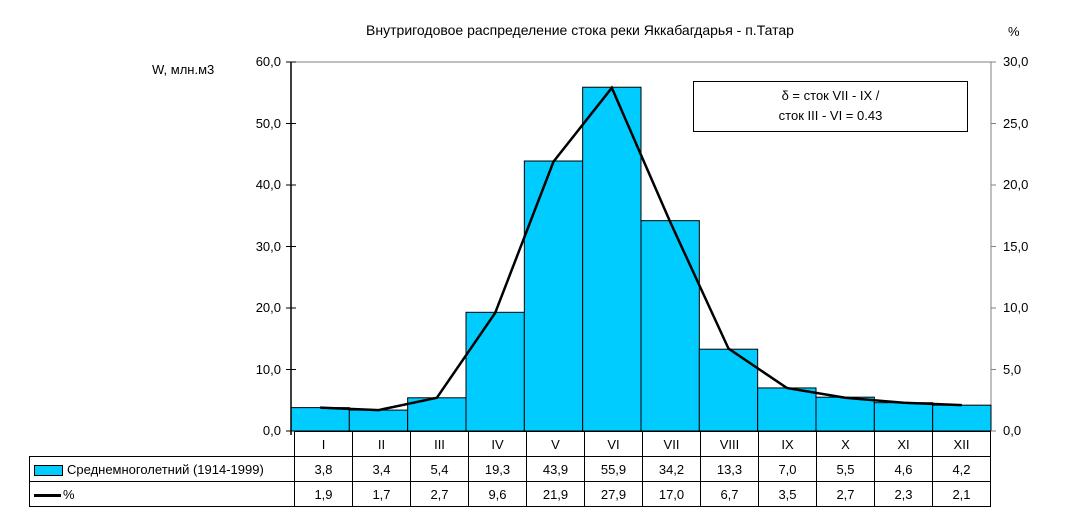 This screenshot has width=1068, height=527. What do you see at coordinates (268, 123) in the screenshot?
I see `y-tick-label: 50,0` at bounding box center [268, 123].